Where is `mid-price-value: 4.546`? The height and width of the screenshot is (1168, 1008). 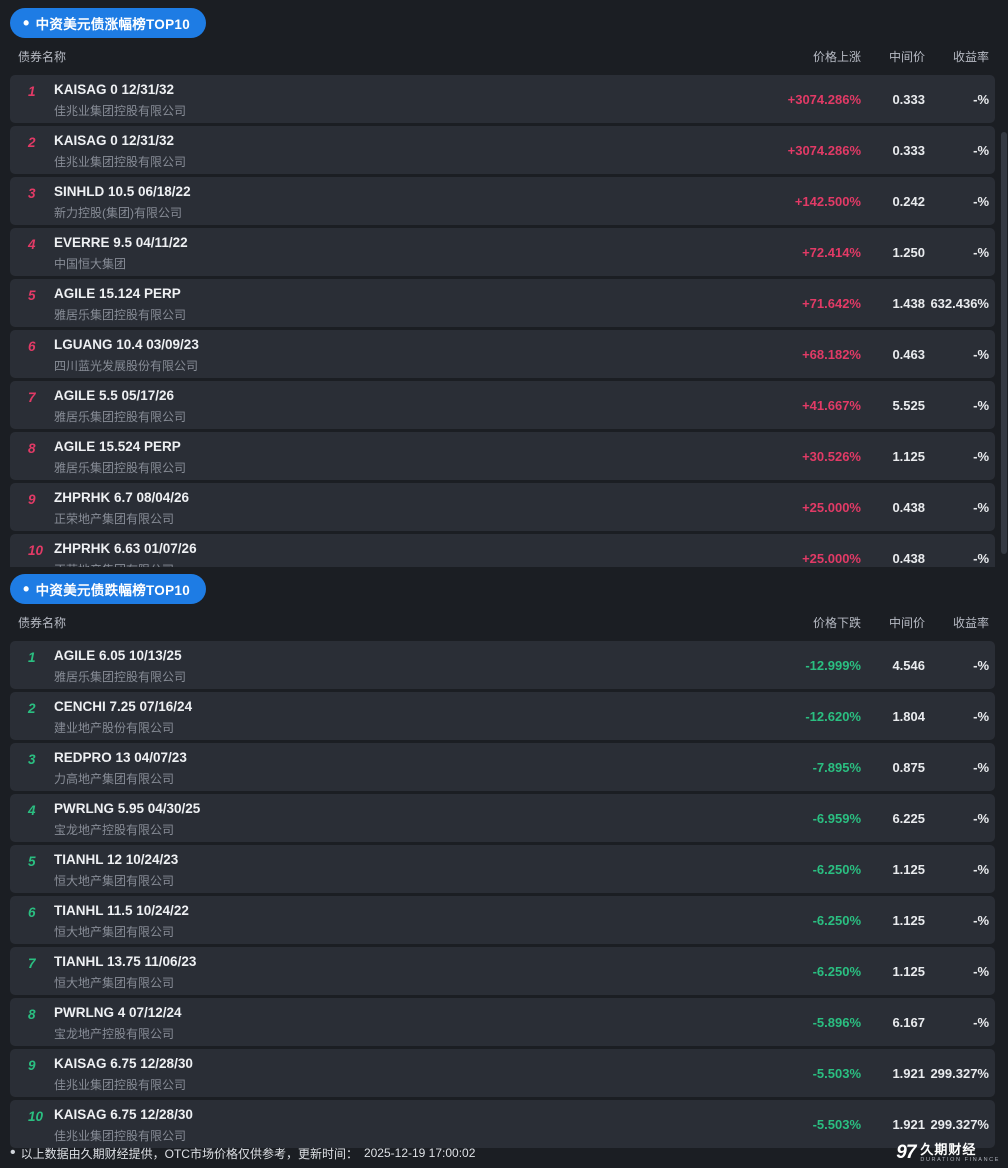
mid-price-value: 4.546 is located at coordinates (908, 665).